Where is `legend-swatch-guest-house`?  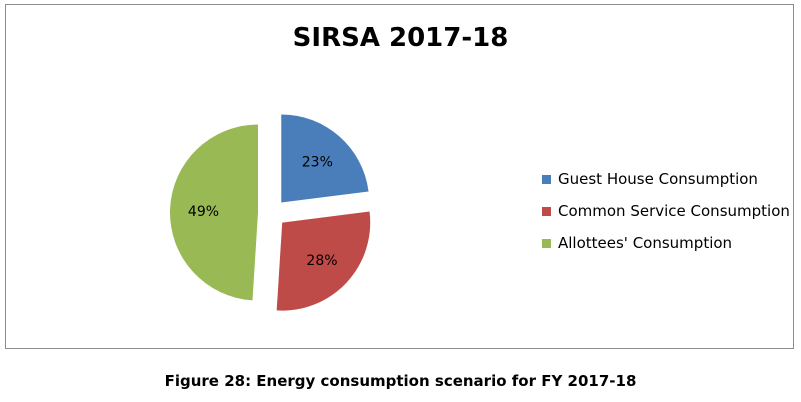 legend-swatch-guest-house is located at coordinates (546, 179).